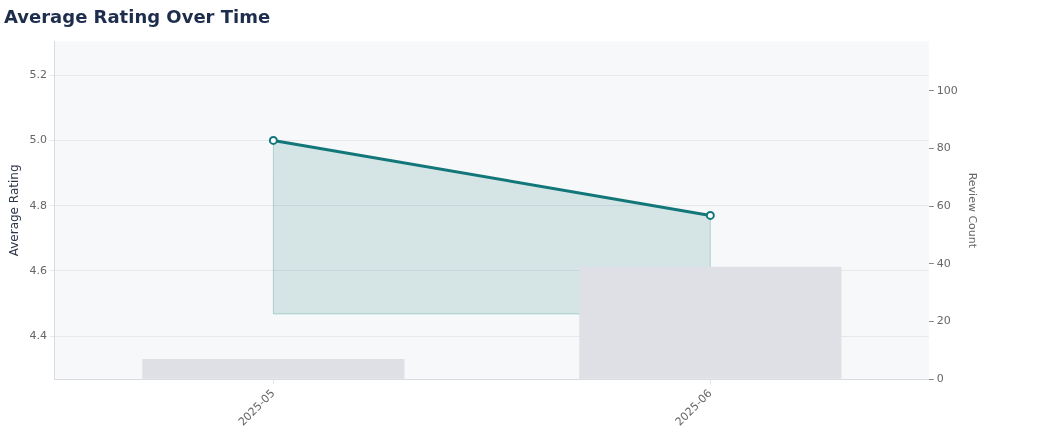 The width and height of the screenshot is (1042, 436). What do you see at coordinates (947, 90) in the screenshot?
I see `y2-tick-label: 100` at bounding box center [947, 90].